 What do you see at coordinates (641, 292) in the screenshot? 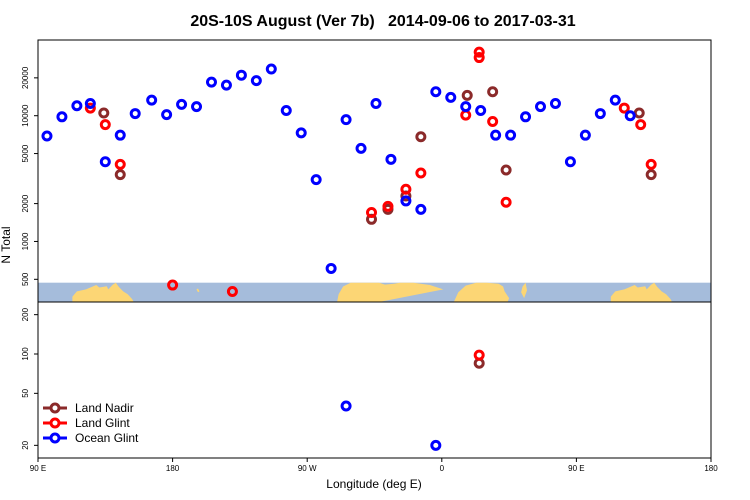
I see `map-land-australia-repeat` at bounding box center [641, 292].